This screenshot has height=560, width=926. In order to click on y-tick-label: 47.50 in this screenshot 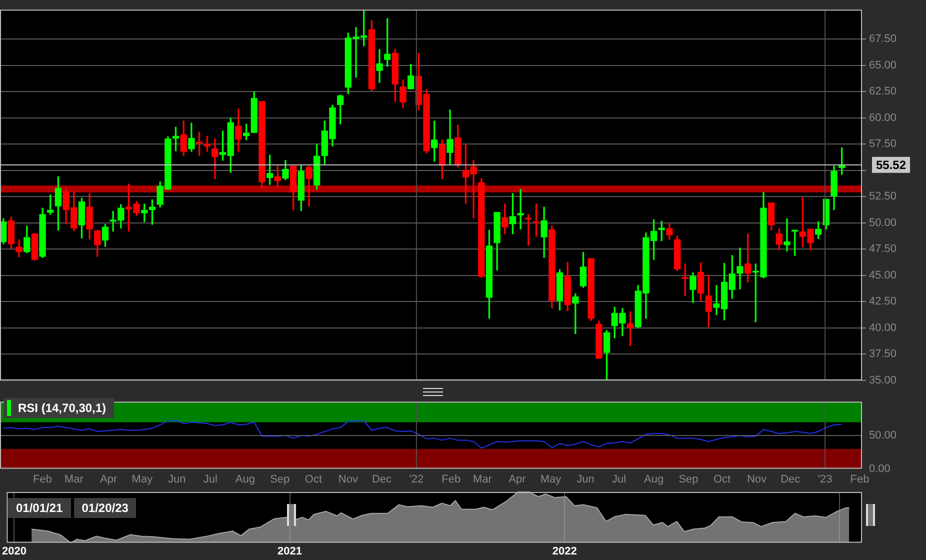, I will do `click(883, 249)`.